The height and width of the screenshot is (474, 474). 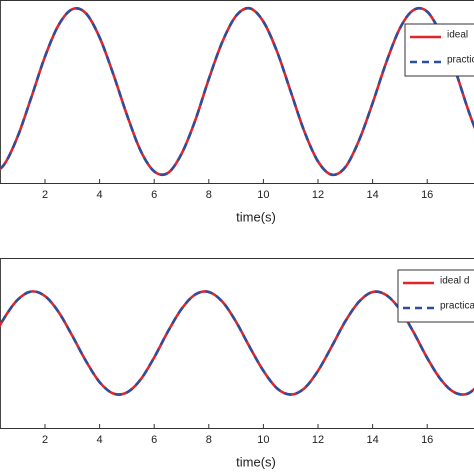 I want to click on legend-label: practica, so click(x=457, y=306).